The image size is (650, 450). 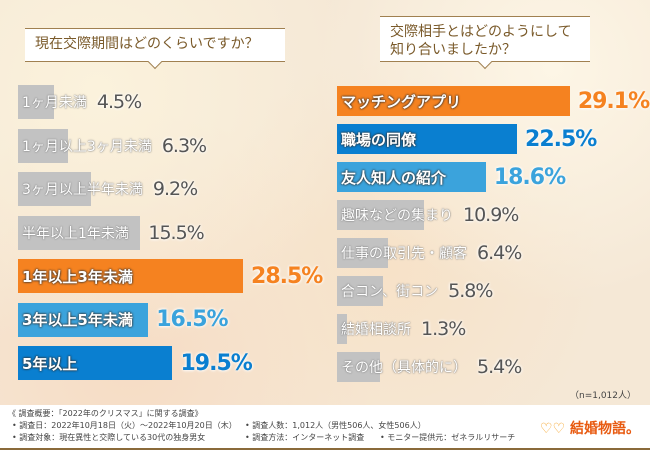 I want to click on value-label: 5.8%, so click(x=470, y=291).